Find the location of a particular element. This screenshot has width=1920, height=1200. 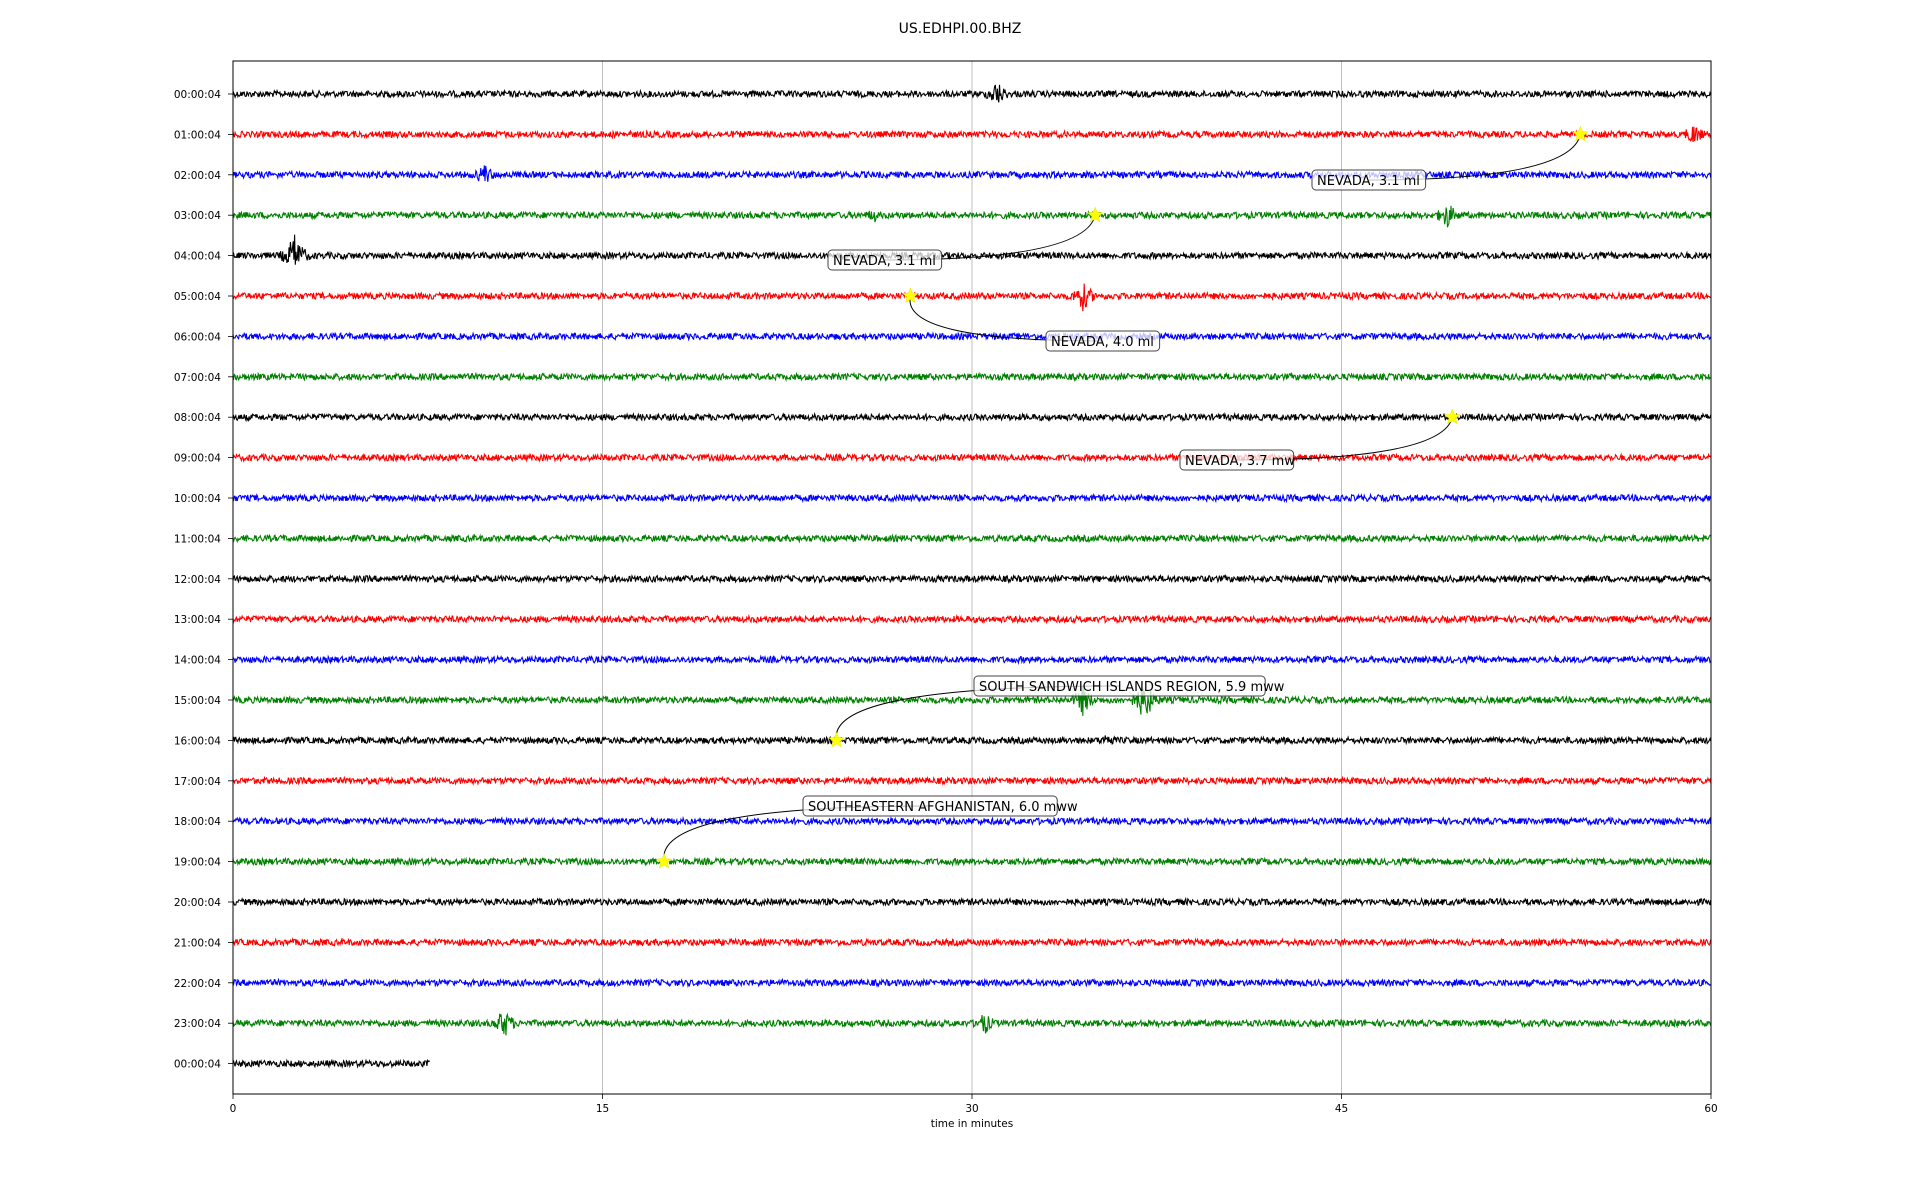

x-tick-label: 60 is located at coordinates (1710, 1109).